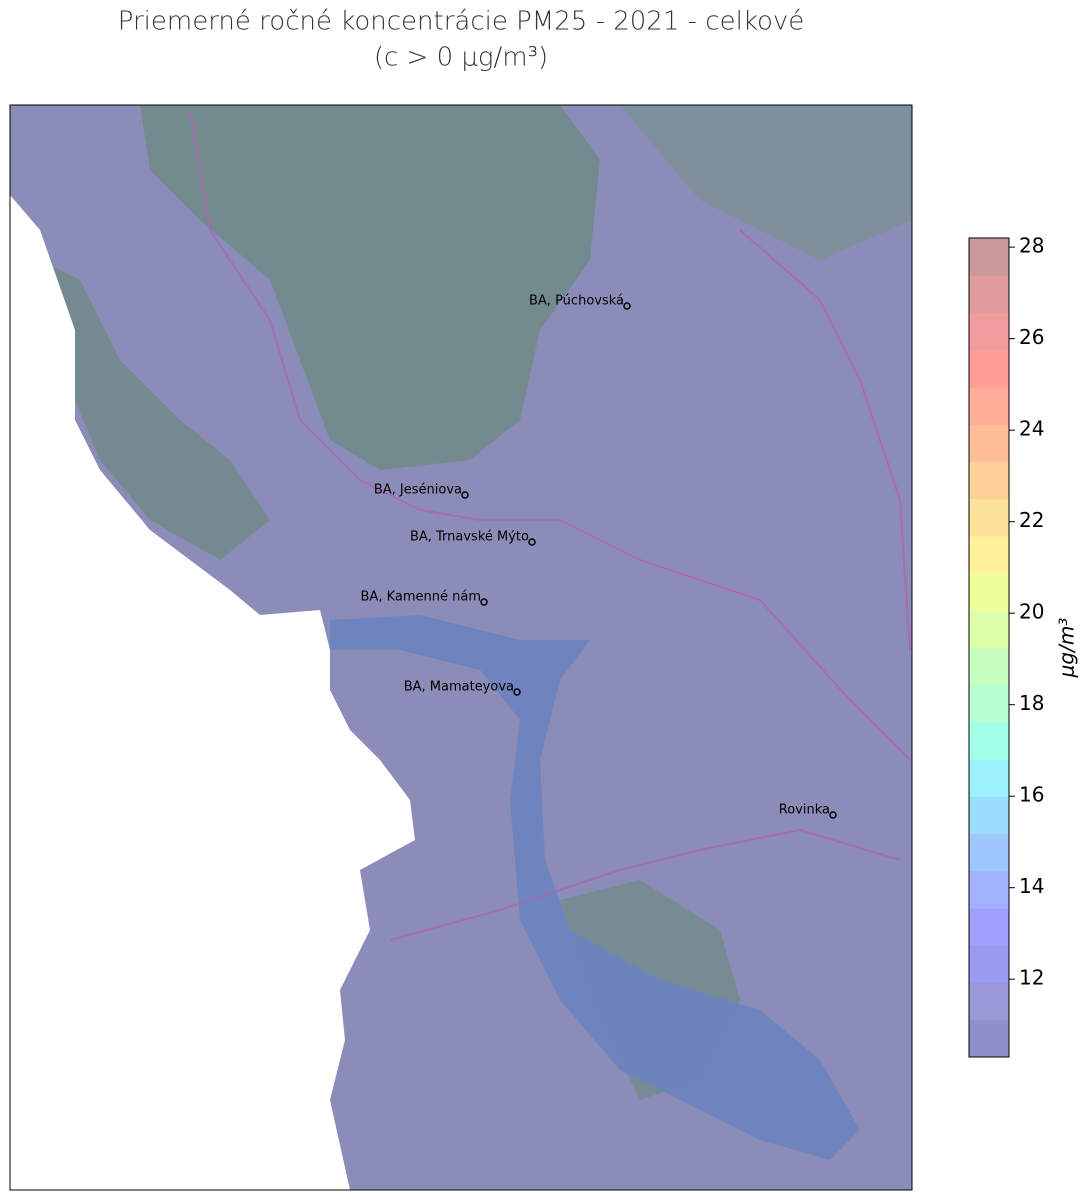 Image resolution: width=1087 pixels, height=1204 pixels. What do you see at coordinates (461, 58) in the screenshot?
I see `subtitle: (c > 0 μg/m³)` at bounding box center [461, 58].